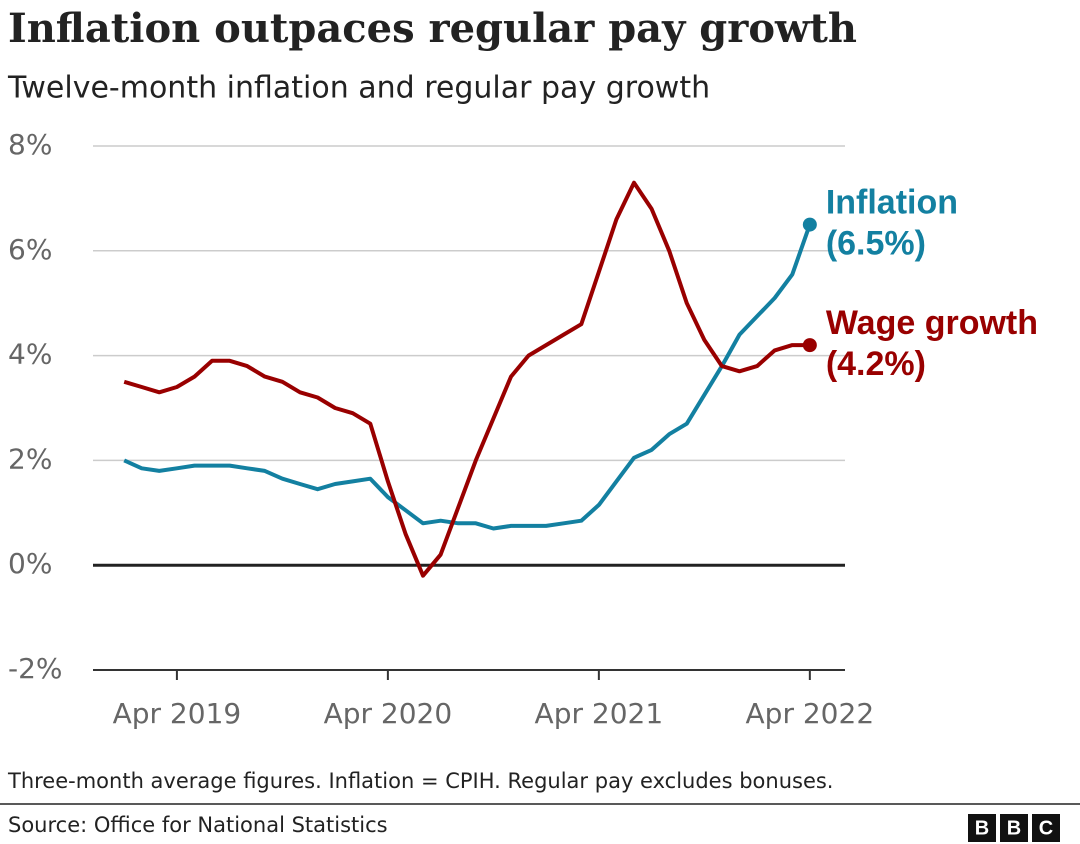  I want to click on y-tick-label: 2%, so click(30, 458).